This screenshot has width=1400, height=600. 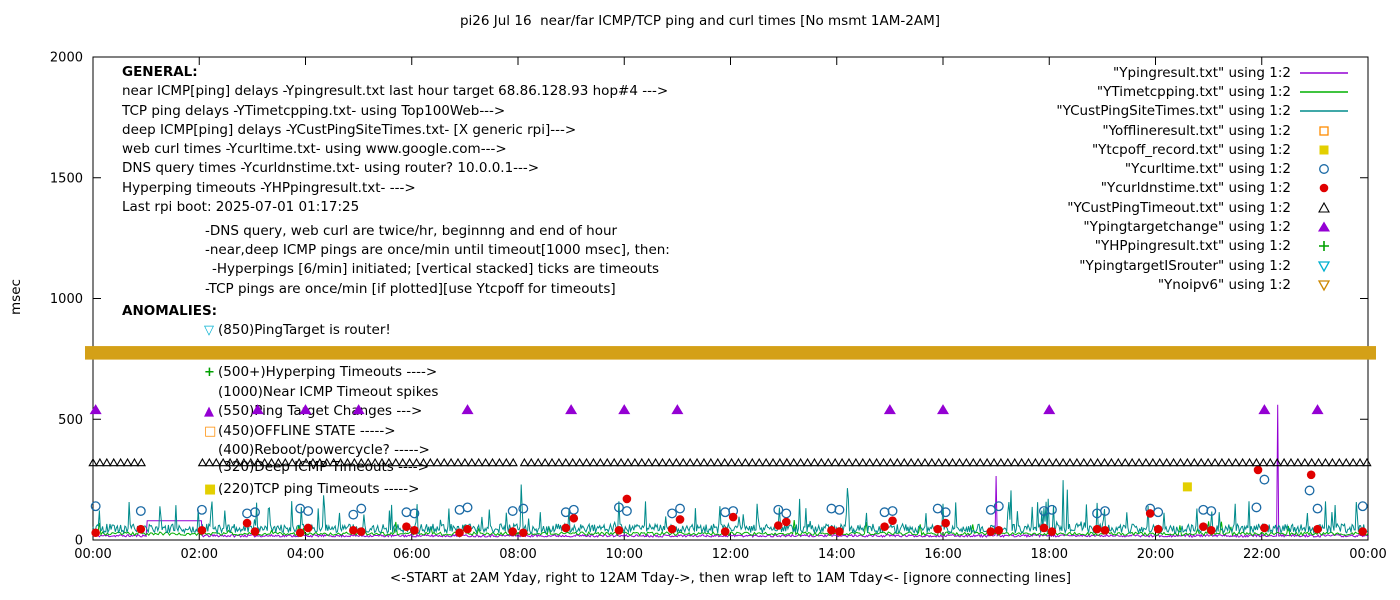 I want to click on legend-label: "Ypingtargetchange" using 1:2, so click(x=1187, y=227).